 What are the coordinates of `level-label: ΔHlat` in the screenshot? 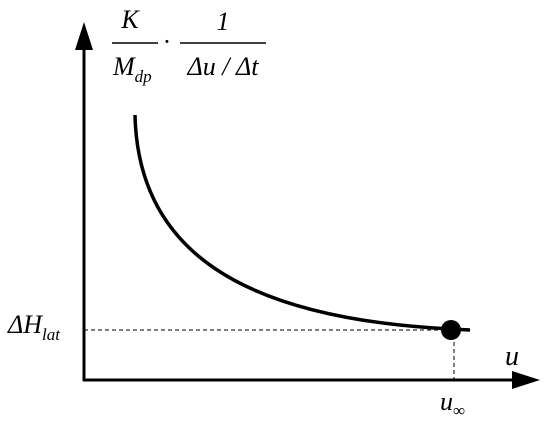 It's located at (34, 327).